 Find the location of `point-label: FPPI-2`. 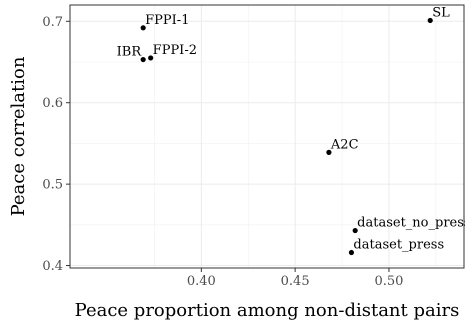

point-label: FPPI-2 is located at coordinates (175, 50).